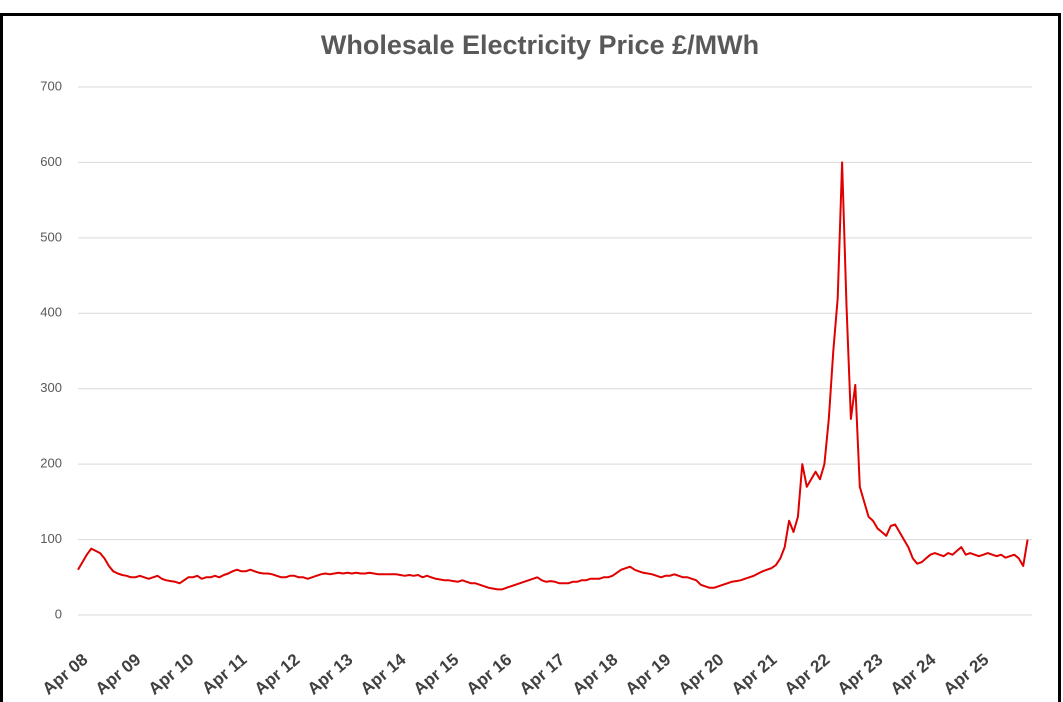 Image resolution: width=1063 pixels, height=702 pixels. What do you see at coordinates (330, 674) in the screenshot?
I see `x-tick-label: Apr 13` at bounding box center [330, 674].